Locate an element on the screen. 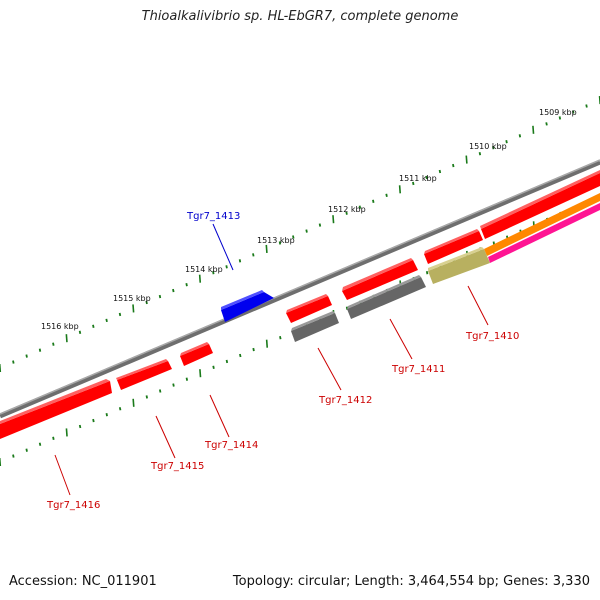 This screenshot has width=600, height=600. gene-label-tgr7-1414: Tgr7_1414 is located at coordinates (231, 445).